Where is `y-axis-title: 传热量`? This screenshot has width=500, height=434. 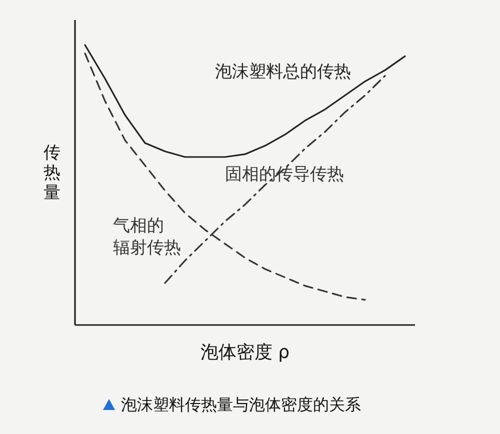 y-axis-title: 传热量 is located at coordinates (52, 173).